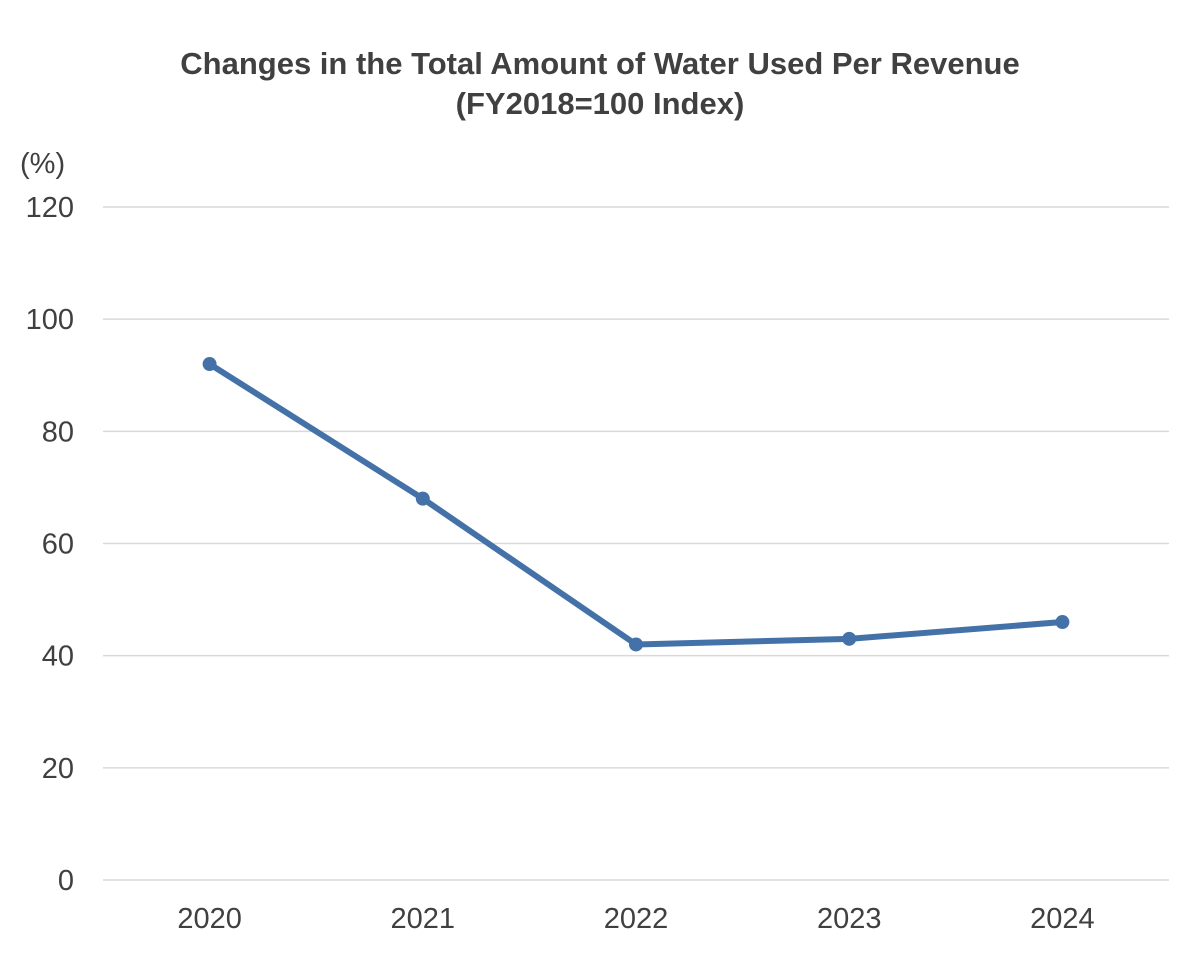  I want to click on y-tick-label-100: 100, so click(50, 320).